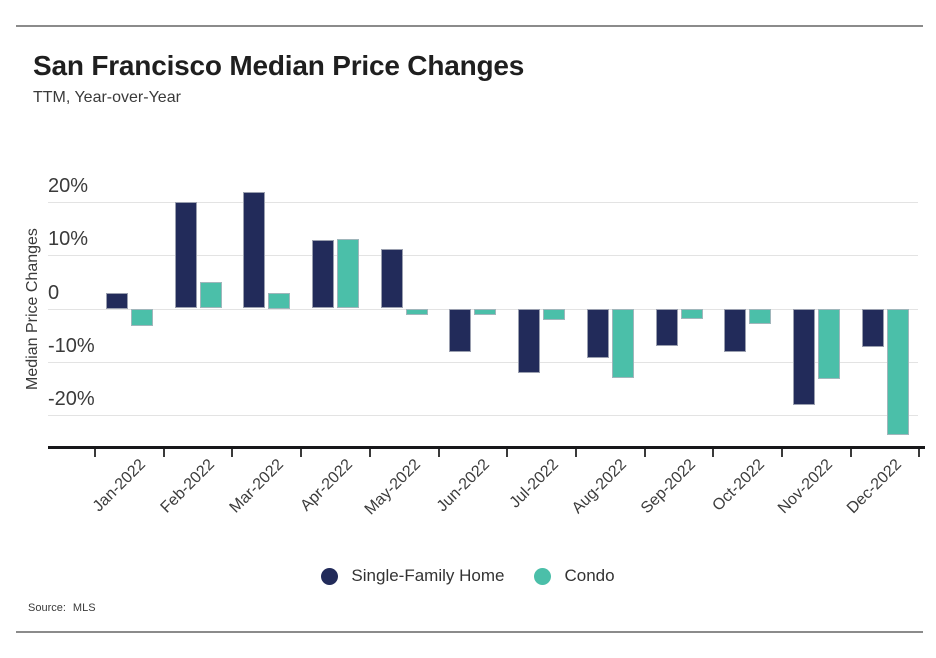  I want to click on source-prefix: Source:, so click(47, 608).